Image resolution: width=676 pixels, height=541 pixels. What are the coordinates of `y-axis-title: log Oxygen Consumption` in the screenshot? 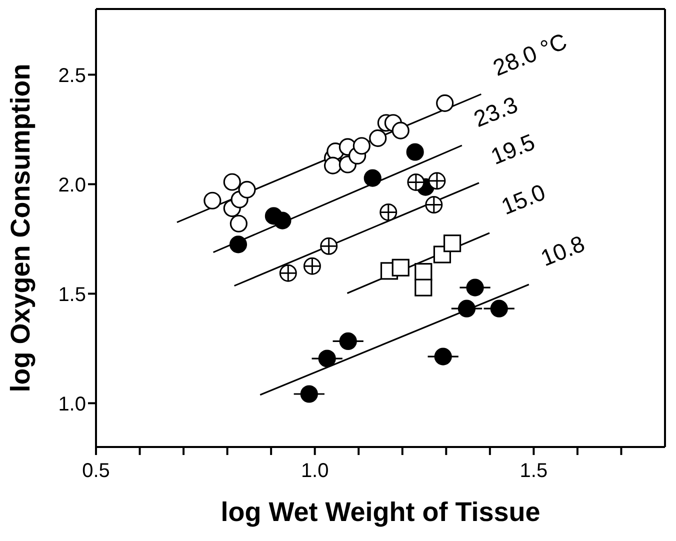 It's located at (21, 228).